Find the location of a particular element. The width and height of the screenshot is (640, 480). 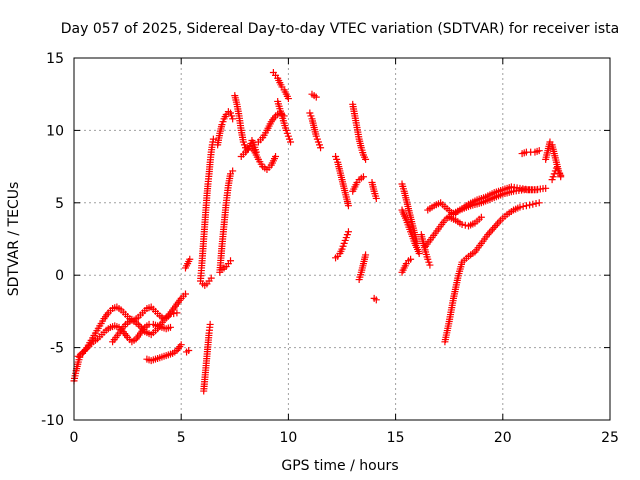

y-tick-label: 10 is located at coordinates (55, 131).